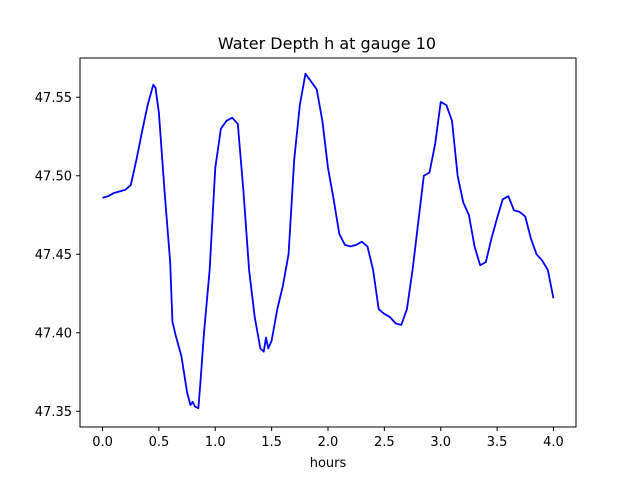 The width and height of the screenshot is (640, 484). What do you see at coordinates (53, 98) in the screenshot?
I see `y-tick-label: 47.55` at bounding box center [53, 98].